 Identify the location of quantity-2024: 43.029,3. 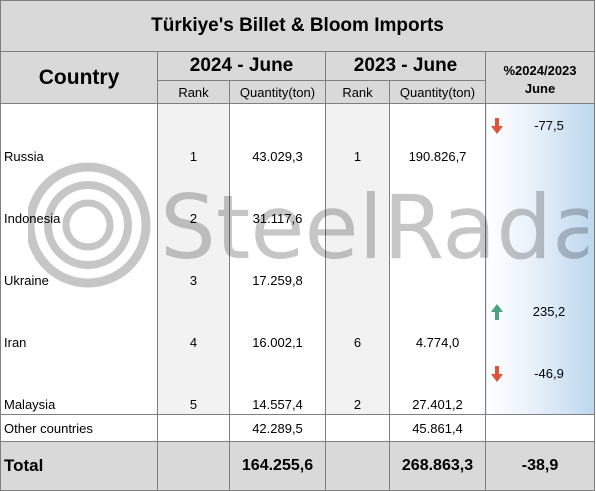
(277, 134).